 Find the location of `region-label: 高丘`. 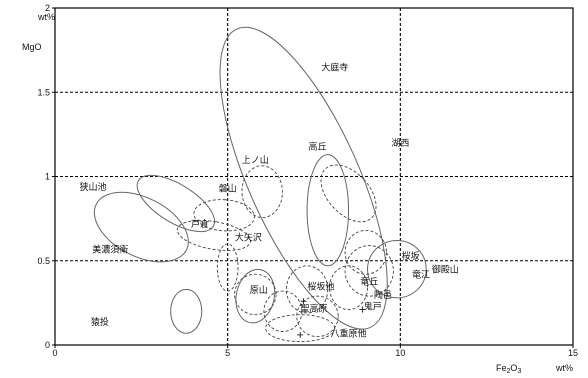

region-label: 高丘 is located at coordinates (317, 147).